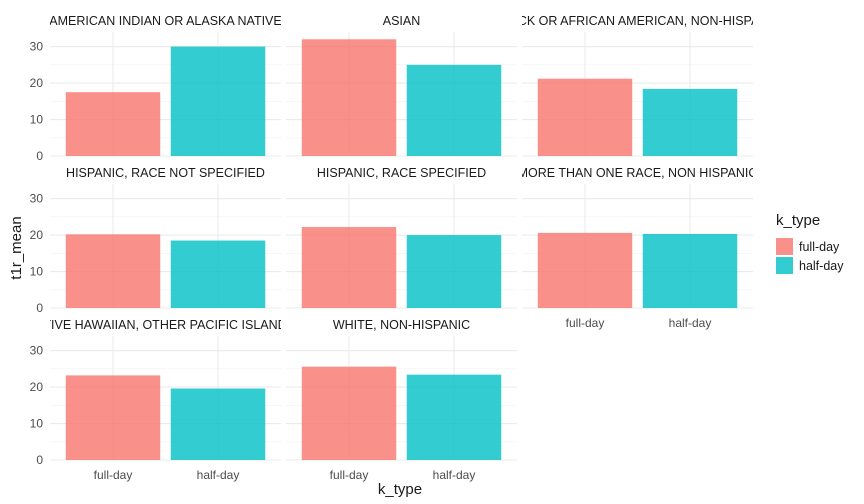 The image size is (864, 504). Describe the element at coordinates (638, 173) in the screenshot. I see `facet-strip-title: MORE THAN ONE RACE, NON HISPANIC` at that location.